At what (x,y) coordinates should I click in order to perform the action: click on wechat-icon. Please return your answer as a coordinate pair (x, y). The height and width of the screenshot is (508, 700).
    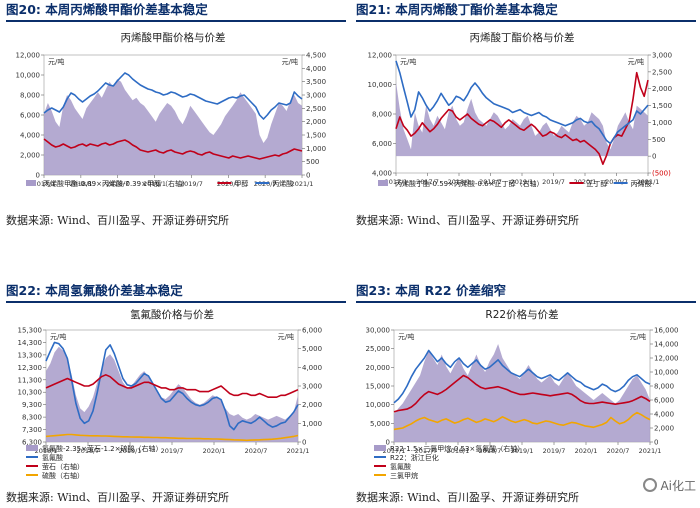
    Looking at the image, I should click on (650, 485).